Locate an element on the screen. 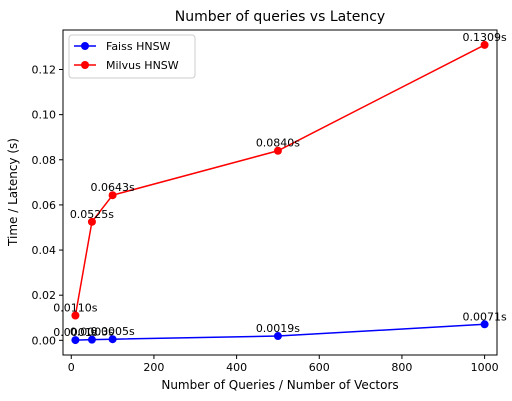 This screenshot has width=512, height=401. y-tick-label: 0.10 is located at coordinates (44, 115).